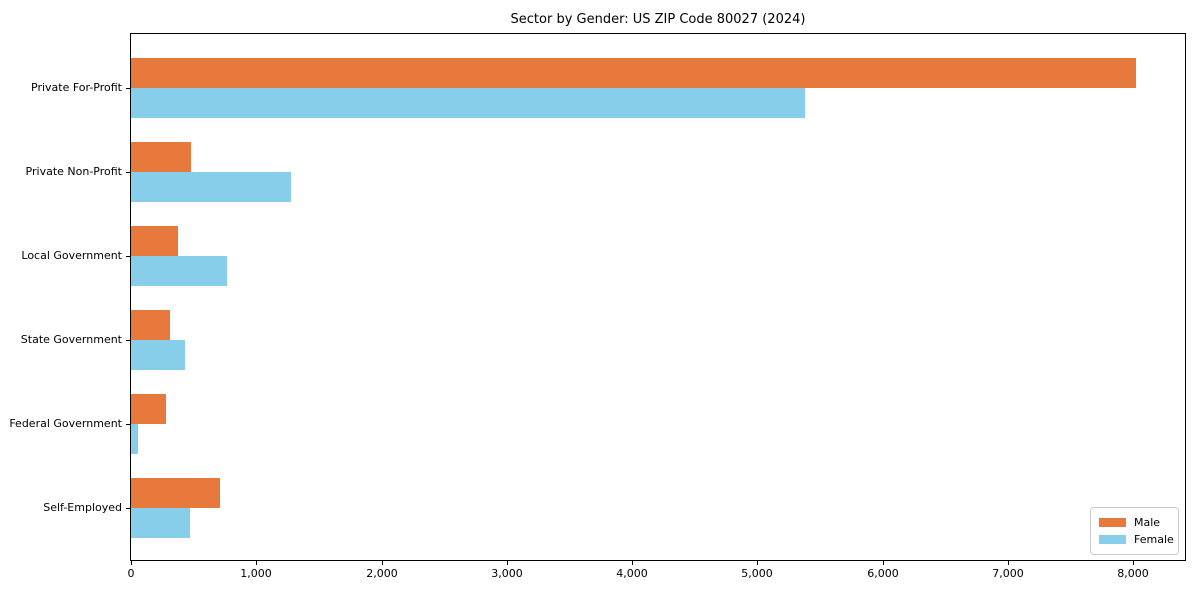  Describe the element at coordinates (757, 573) in the screenshot. I see `x-axis-tick-label: 5,000` at that location.